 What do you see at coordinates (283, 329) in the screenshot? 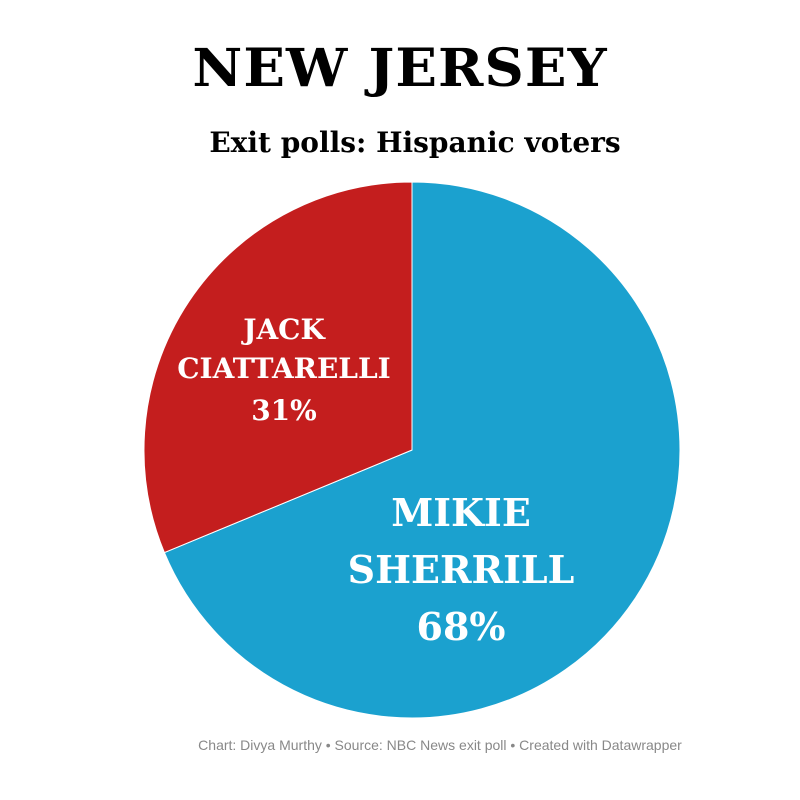
I see `slice-label-ciattarelli-line1: JACK` at bounding box center [283, 329].